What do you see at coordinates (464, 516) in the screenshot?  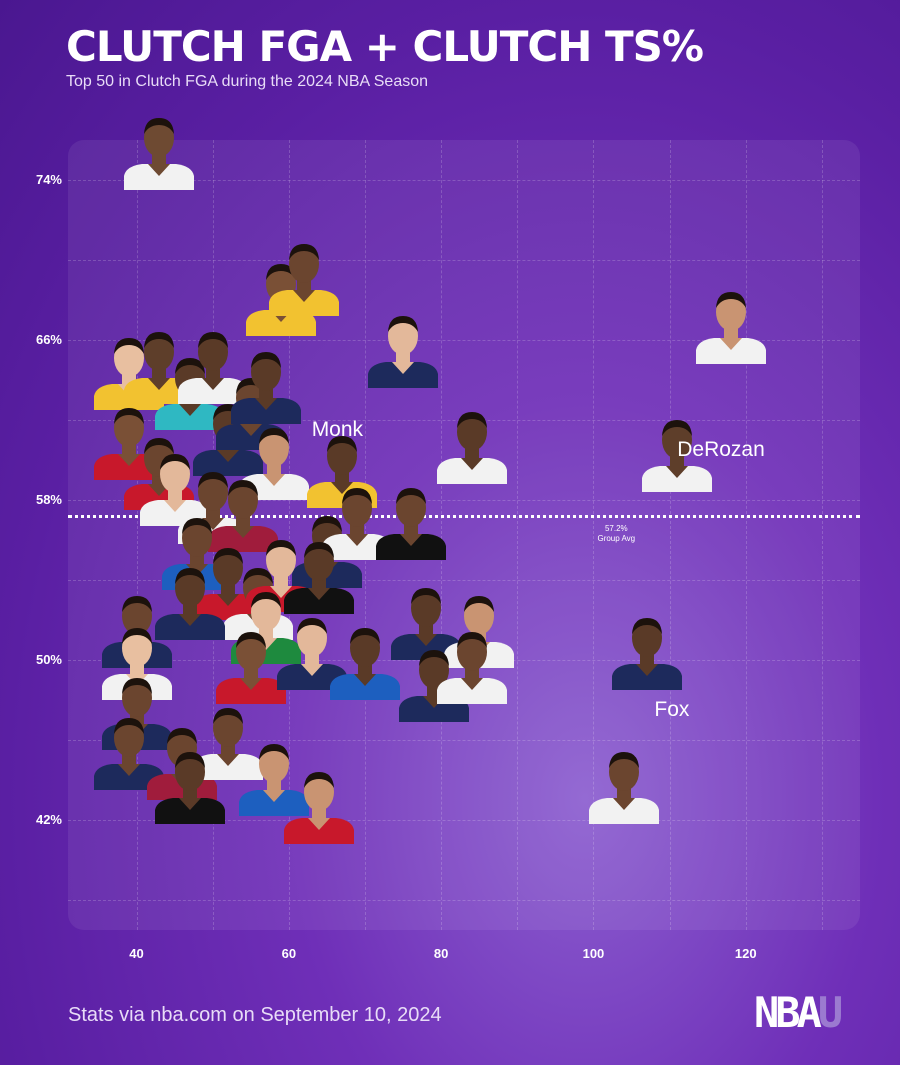 I see `group-avg-line` at bounding box center [464, 516].